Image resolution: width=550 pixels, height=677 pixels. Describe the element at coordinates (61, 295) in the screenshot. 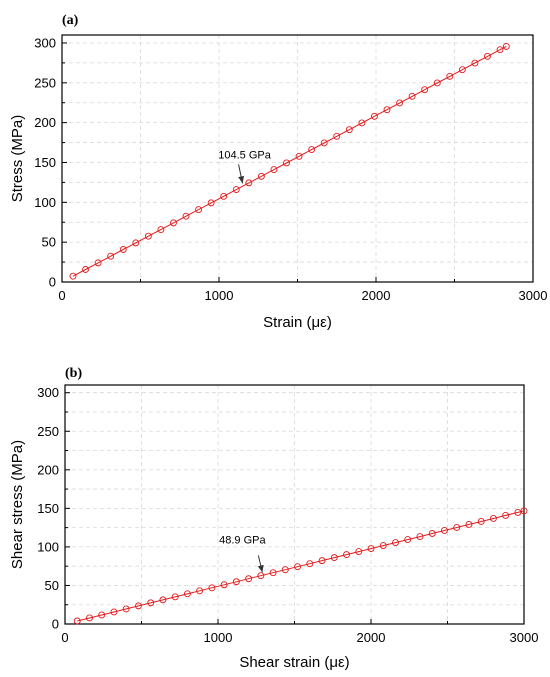

I see `x-tick-label: 0` at that location.